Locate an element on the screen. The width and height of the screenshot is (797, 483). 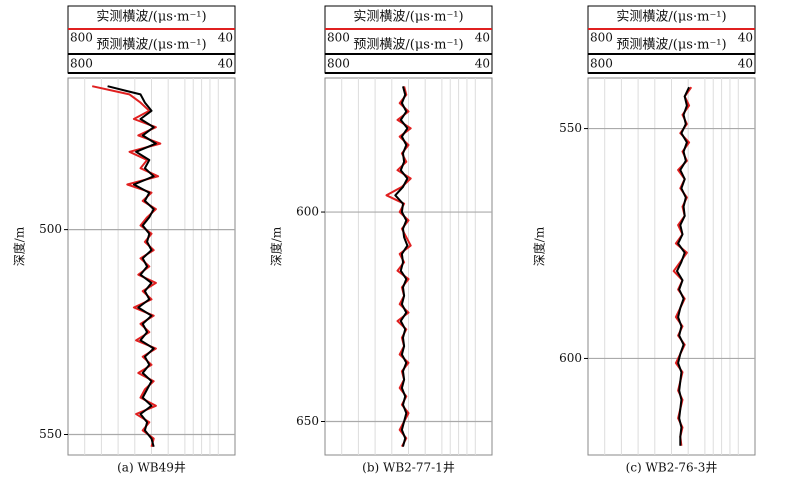
caption: (a) WB49井 is located at coordinates (151, 468).